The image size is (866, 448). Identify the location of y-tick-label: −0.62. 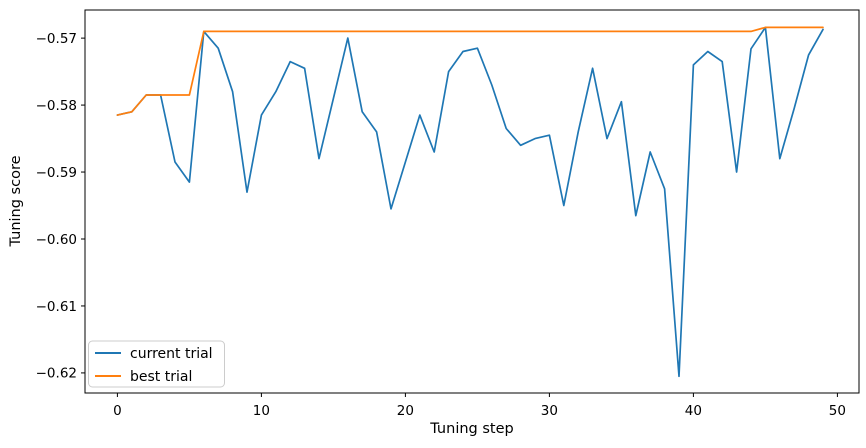
(56, 374).